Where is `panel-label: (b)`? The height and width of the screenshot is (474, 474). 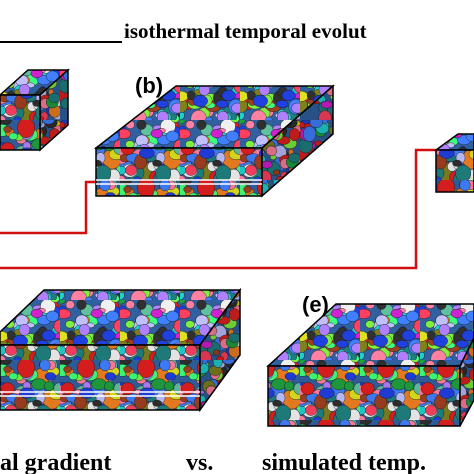 panel-label: (b) is located at coordinates (149, 85).